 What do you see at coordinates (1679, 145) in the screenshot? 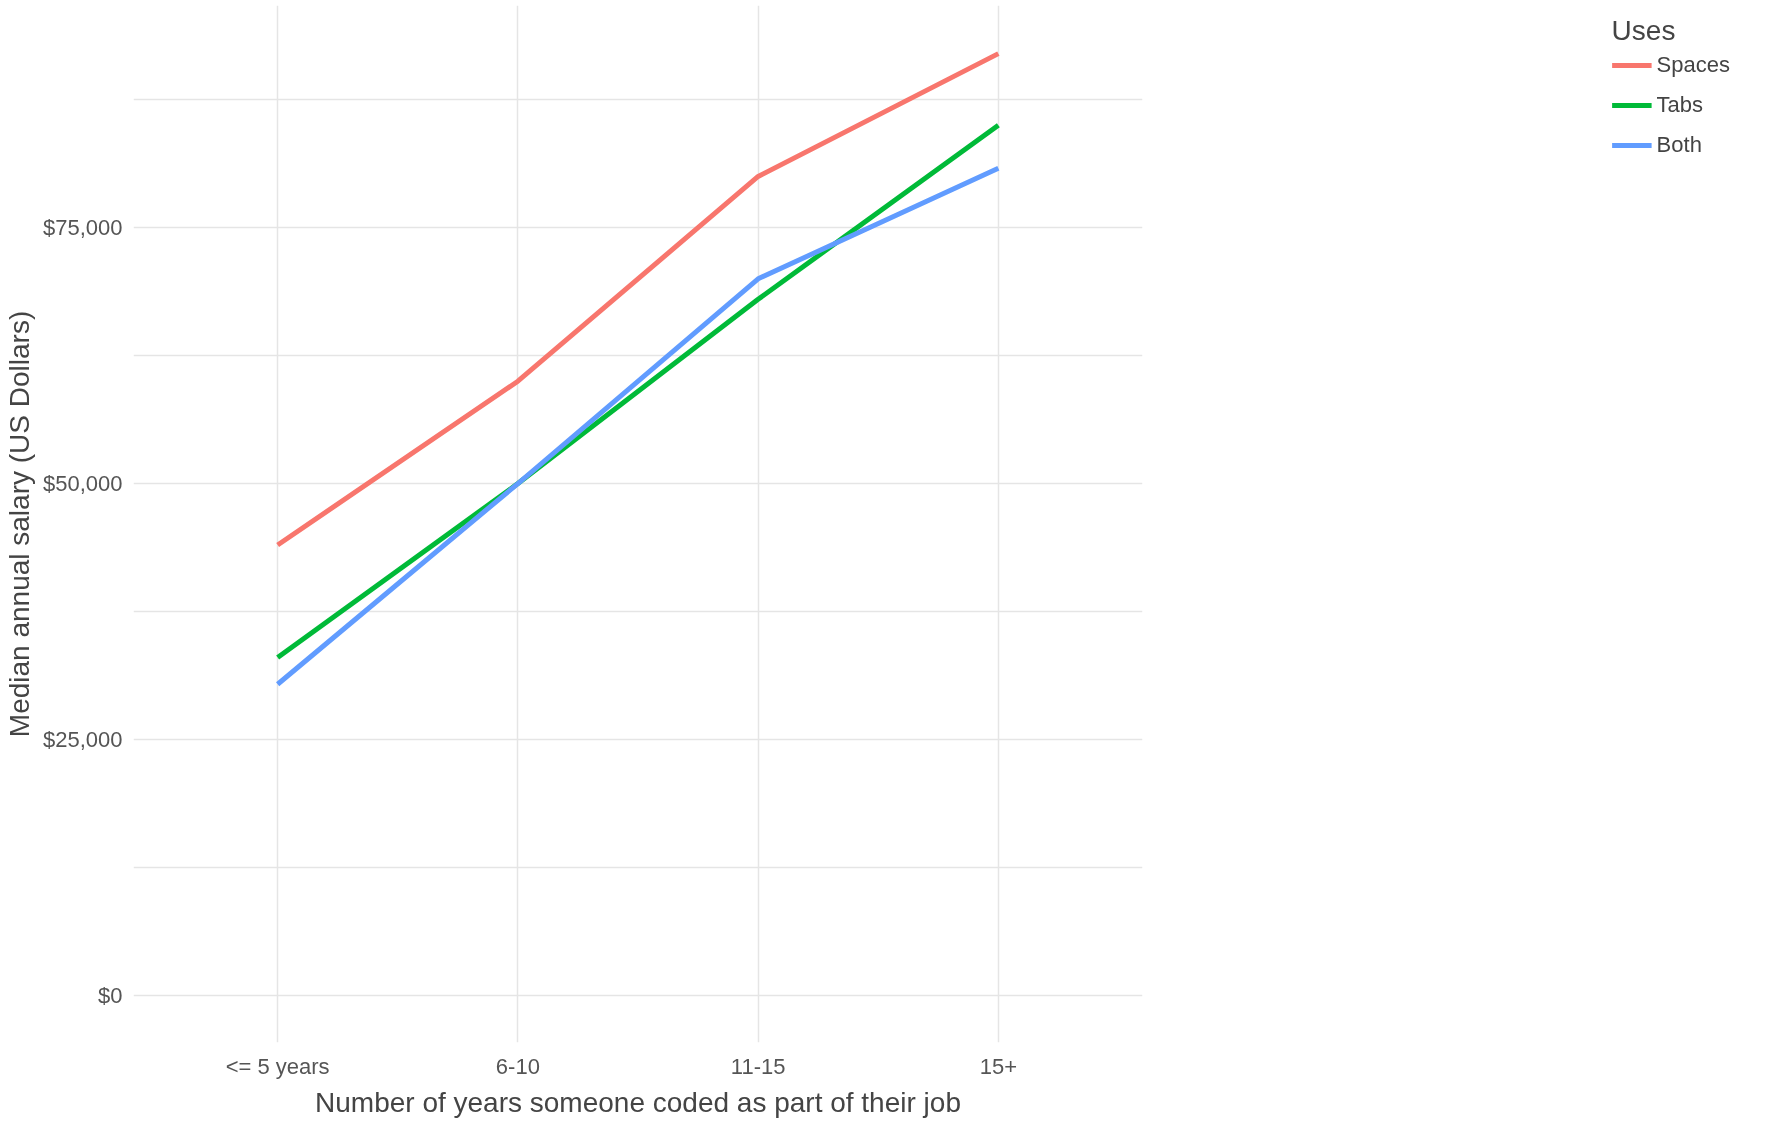
I see `legend-label: Both` at bounding box center [1679, 145].